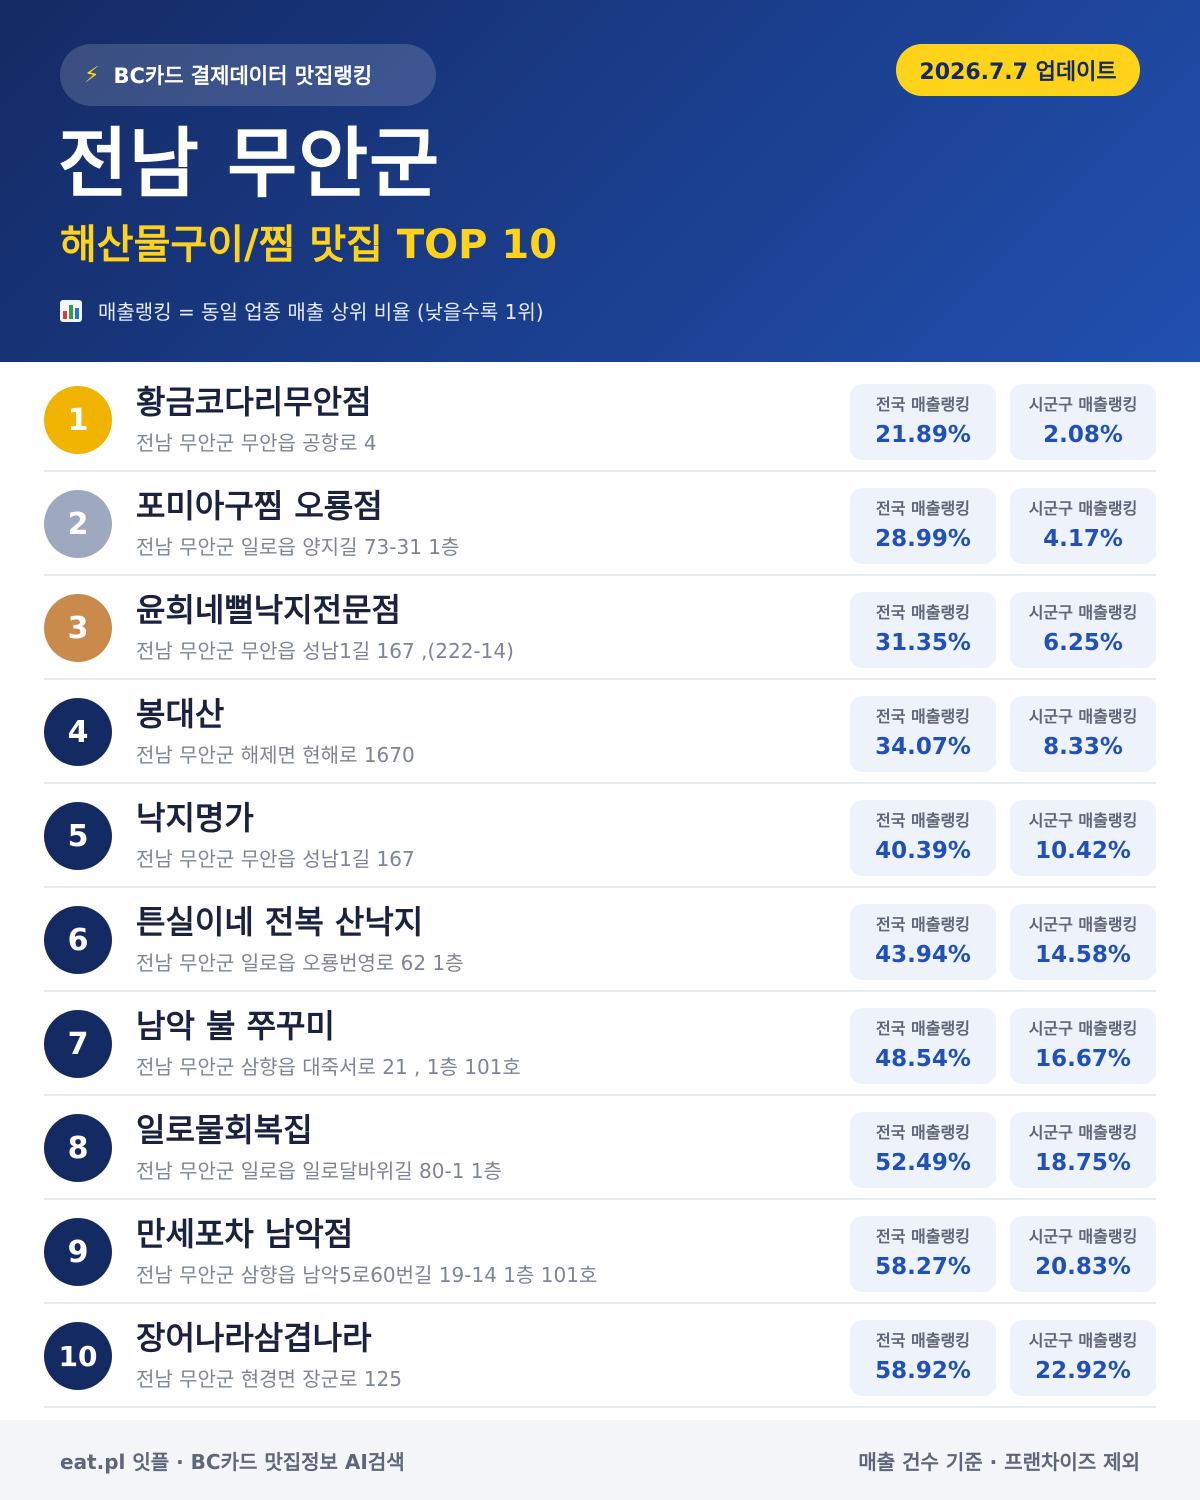 This screenshot has width=1200, height=1500. I want to click on restaurant-name: 포미아구찜 오룡점, so click(259, 506).